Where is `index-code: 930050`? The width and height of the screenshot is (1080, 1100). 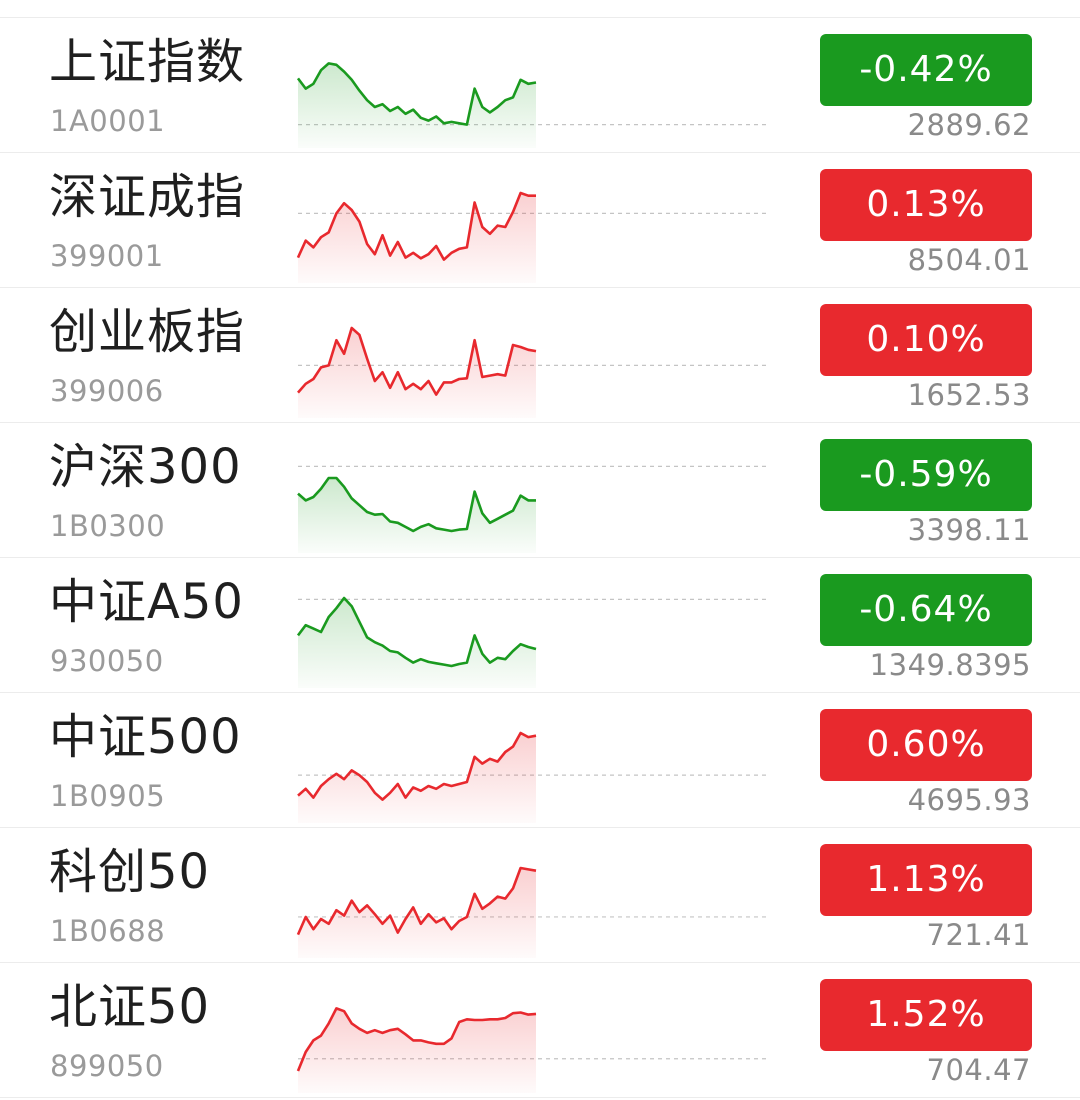 index-code: 930050 is located at coordinates (107, 661).